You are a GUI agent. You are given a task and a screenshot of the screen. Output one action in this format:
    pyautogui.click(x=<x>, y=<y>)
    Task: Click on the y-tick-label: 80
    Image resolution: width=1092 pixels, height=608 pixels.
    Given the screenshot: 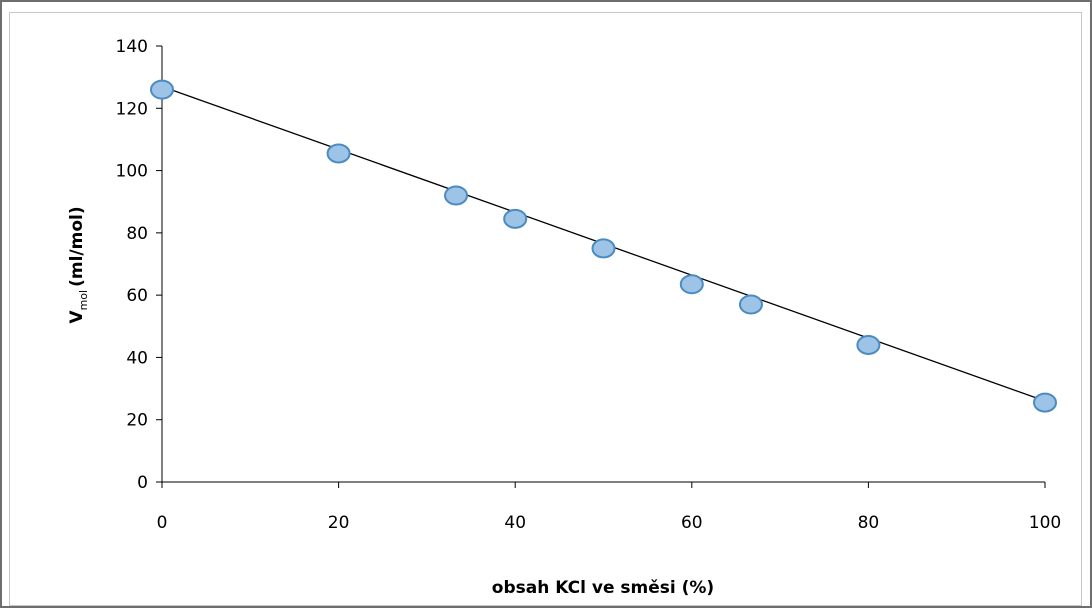 What is the action you would take?
    pyautogui.click(x=137, y=234)
    